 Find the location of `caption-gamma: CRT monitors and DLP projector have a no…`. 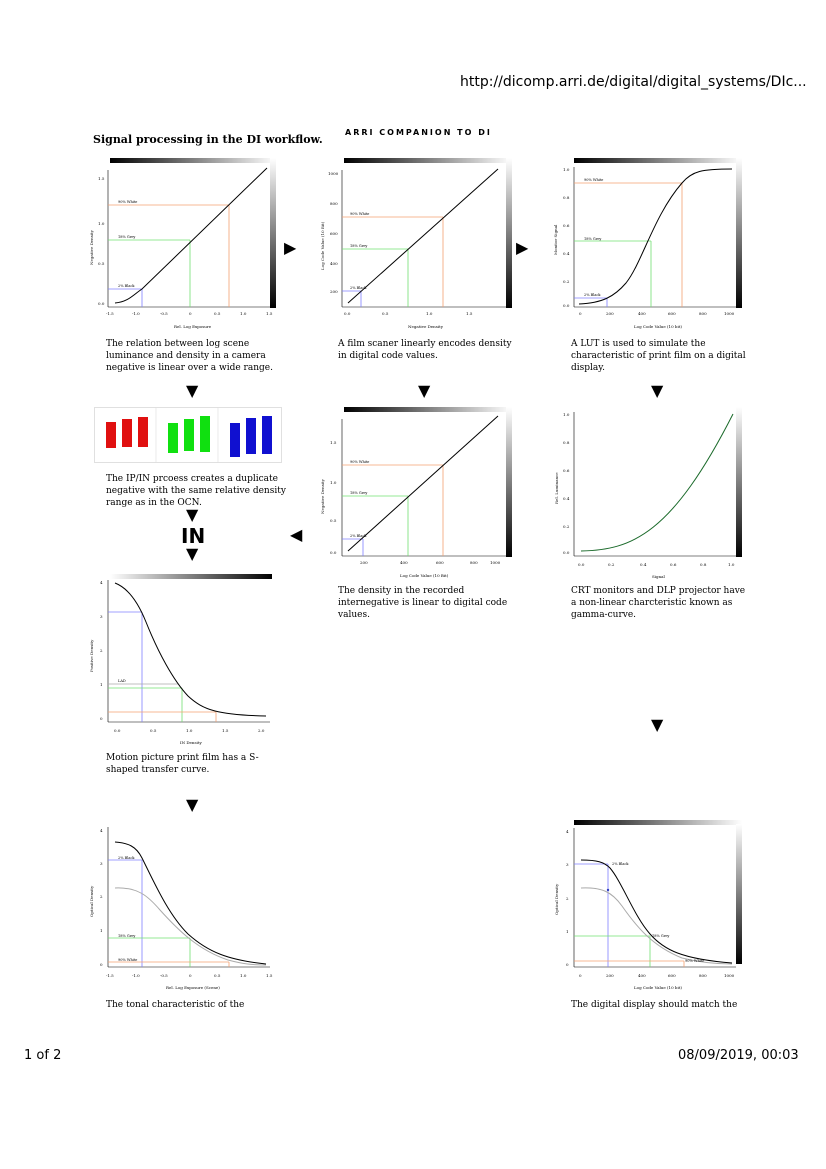

caption-gamma: CRT monitors and DLP projector have a no… is located at coordinates (658, 603).